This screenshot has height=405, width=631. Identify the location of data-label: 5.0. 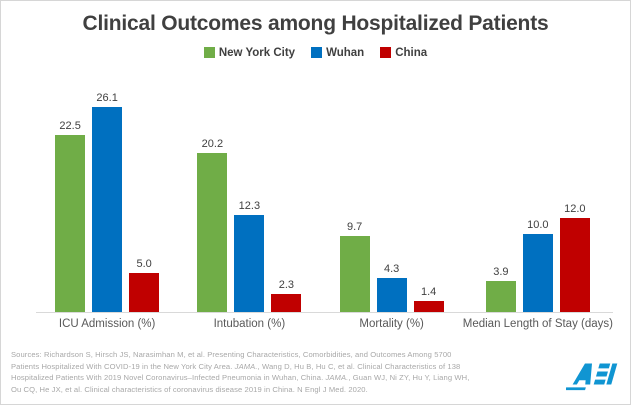
(144, 263).